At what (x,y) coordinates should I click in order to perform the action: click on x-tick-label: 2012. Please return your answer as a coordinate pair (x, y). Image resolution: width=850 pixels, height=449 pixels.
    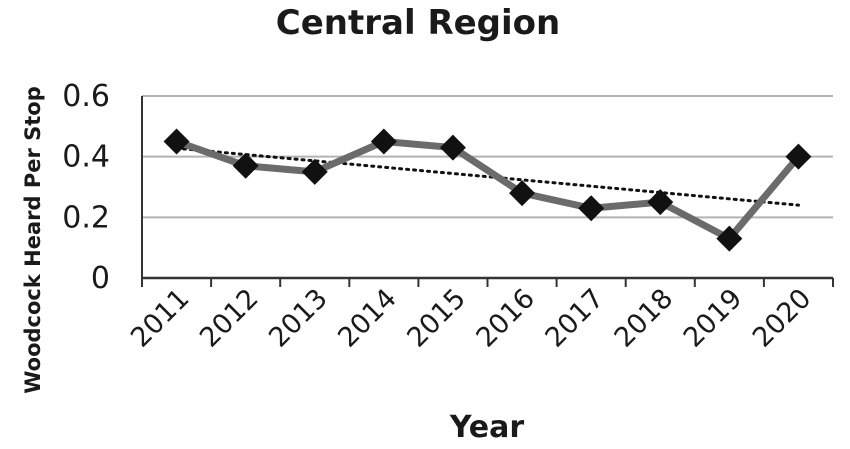
    Looking at the image, I should click on (229, 318).